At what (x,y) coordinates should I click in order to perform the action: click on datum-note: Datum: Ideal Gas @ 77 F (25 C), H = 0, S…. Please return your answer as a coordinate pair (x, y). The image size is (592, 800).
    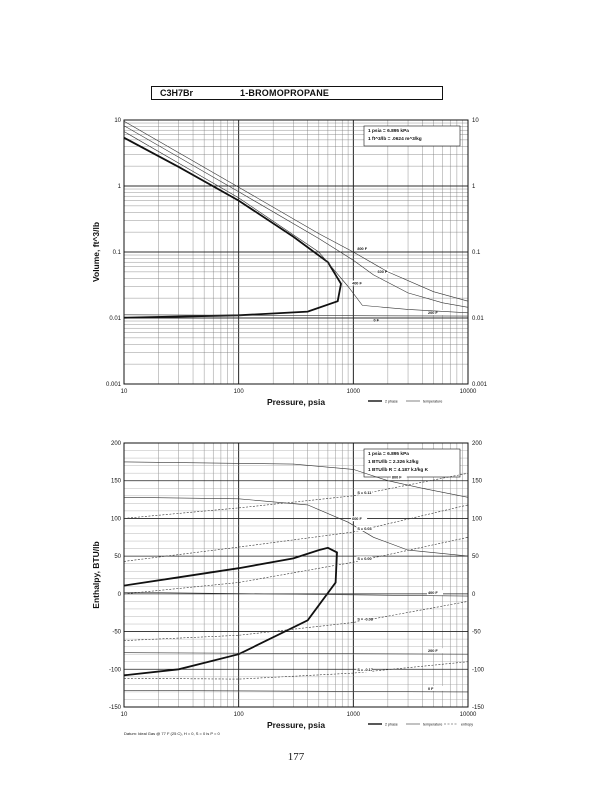
    Looking at the image, I should click on (172, 733).